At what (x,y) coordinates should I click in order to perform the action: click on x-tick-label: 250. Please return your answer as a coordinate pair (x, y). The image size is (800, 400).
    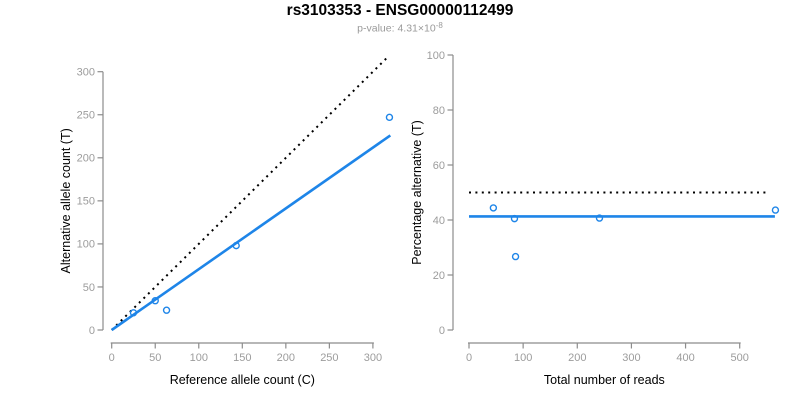
    Looking at the image, I should click on (329, 358).